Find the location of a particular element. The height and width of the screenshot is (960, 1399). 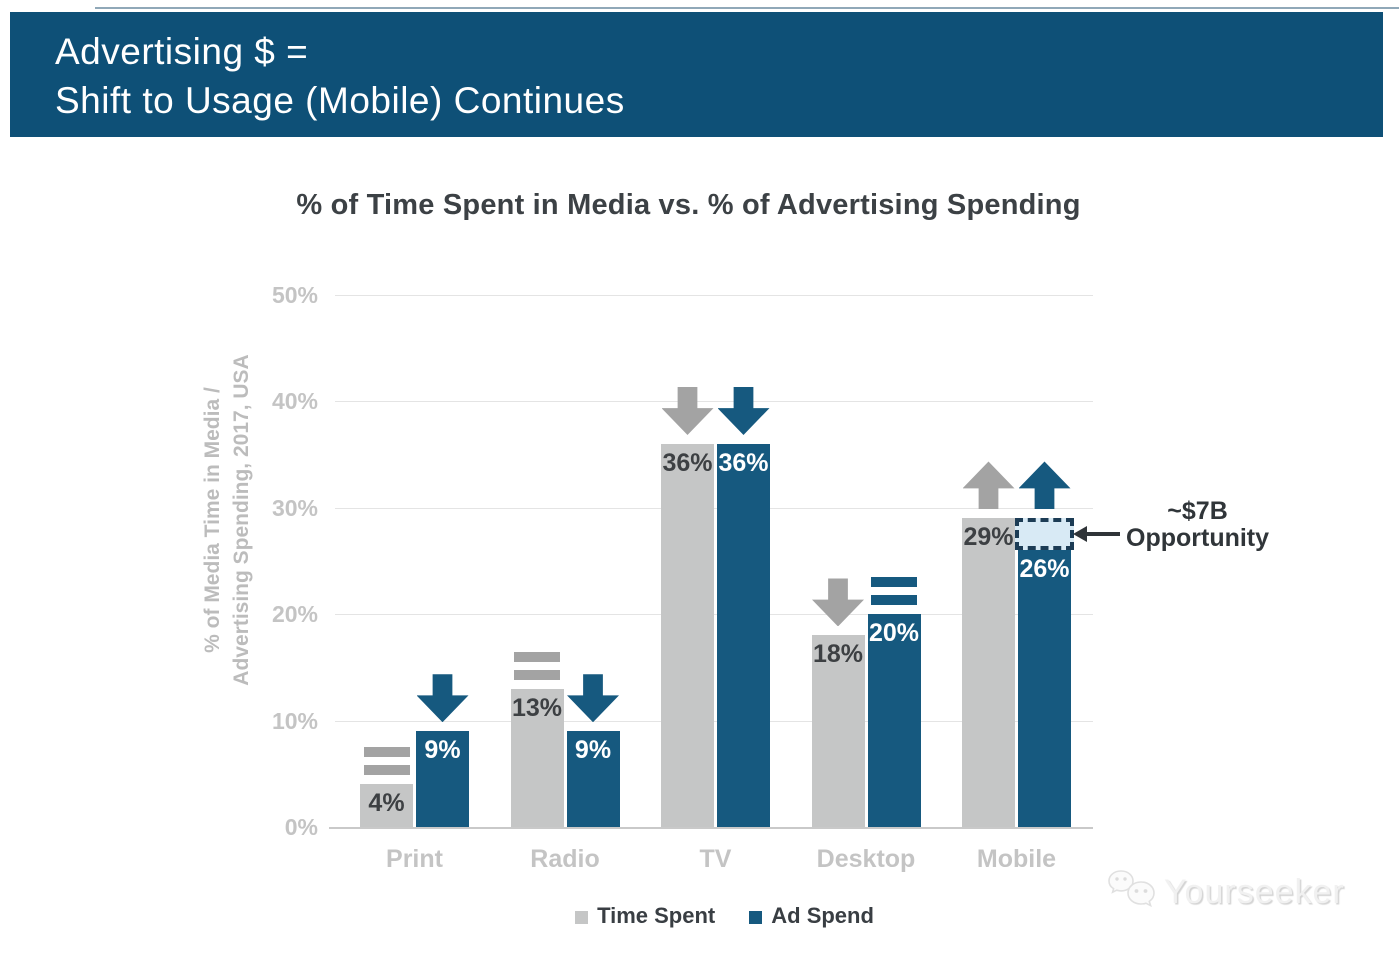

bar-value-label-tv-ad-spend: 36% is located at coordinates (743, 462).